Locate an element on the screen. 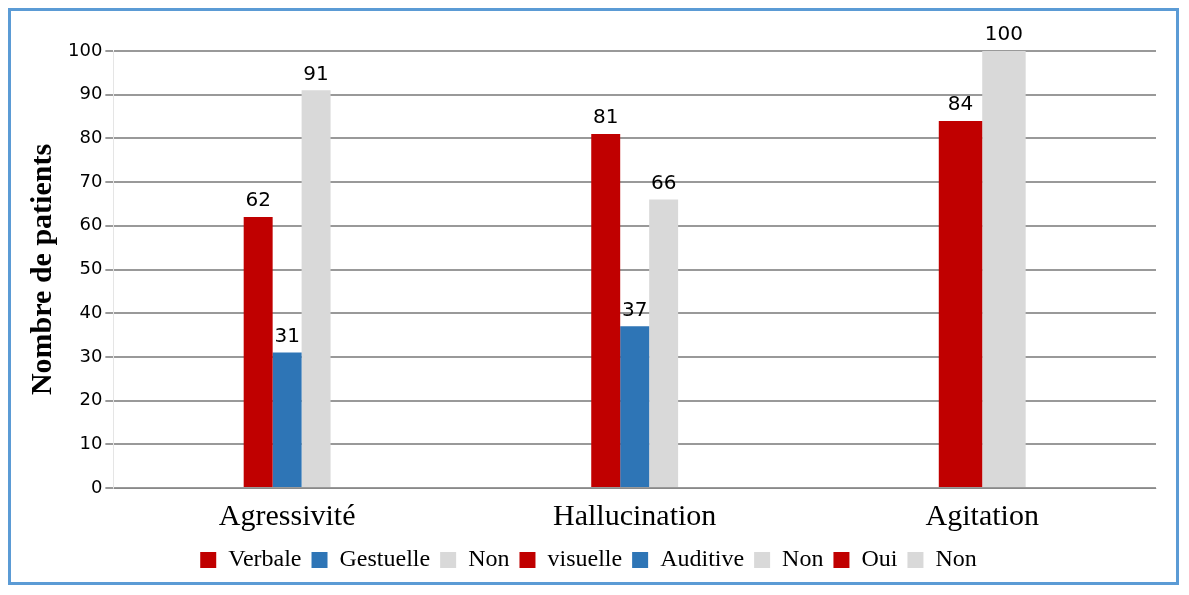  data-label: 62 is located at coordinates (258, 199).